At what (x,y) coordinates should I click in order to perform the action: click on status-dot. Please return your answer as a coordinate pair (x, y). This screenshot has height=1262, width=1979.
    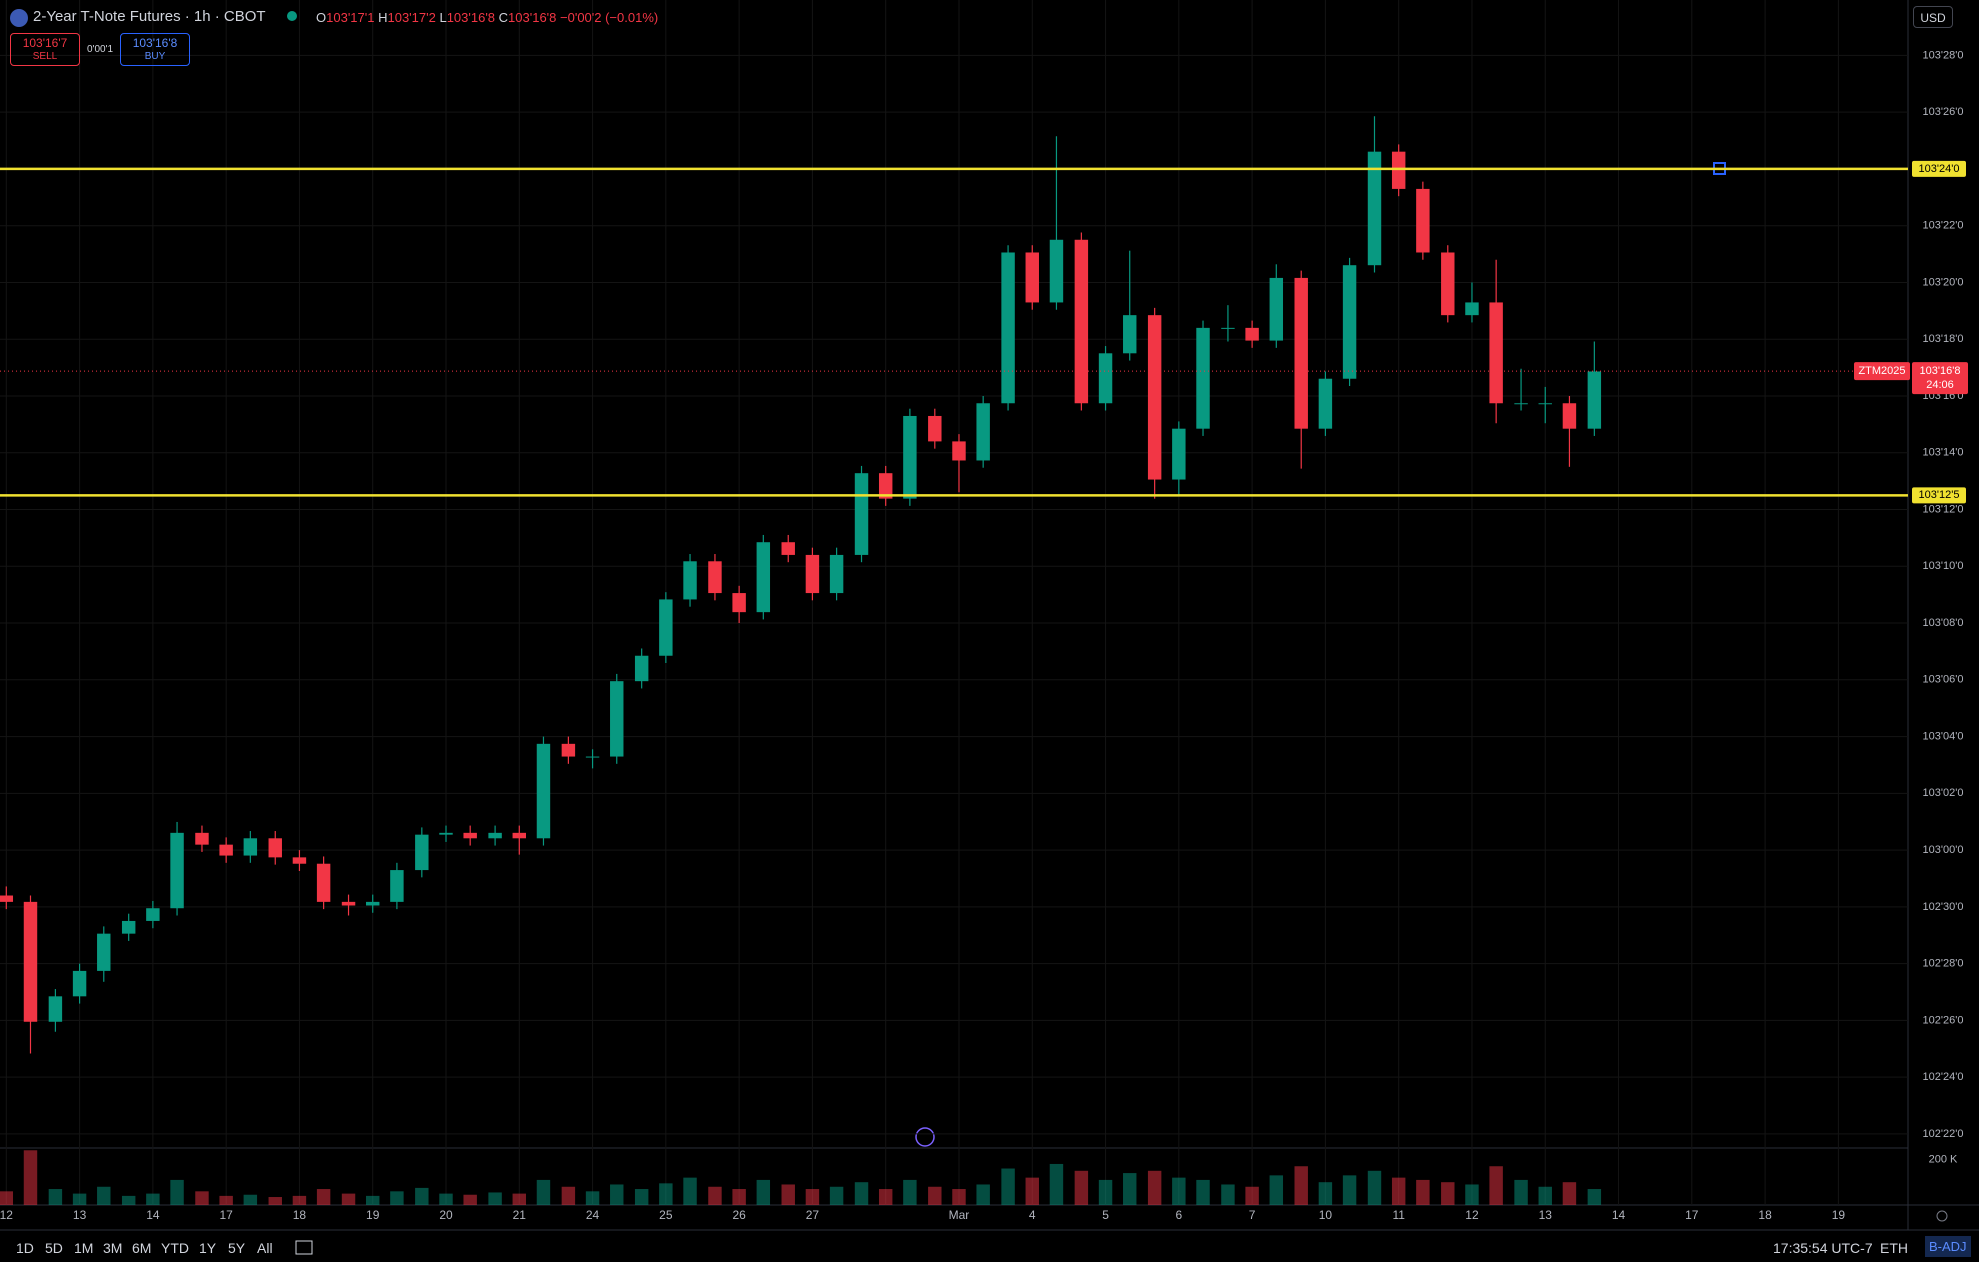
    Looking at the image, I should click on (292, 16).